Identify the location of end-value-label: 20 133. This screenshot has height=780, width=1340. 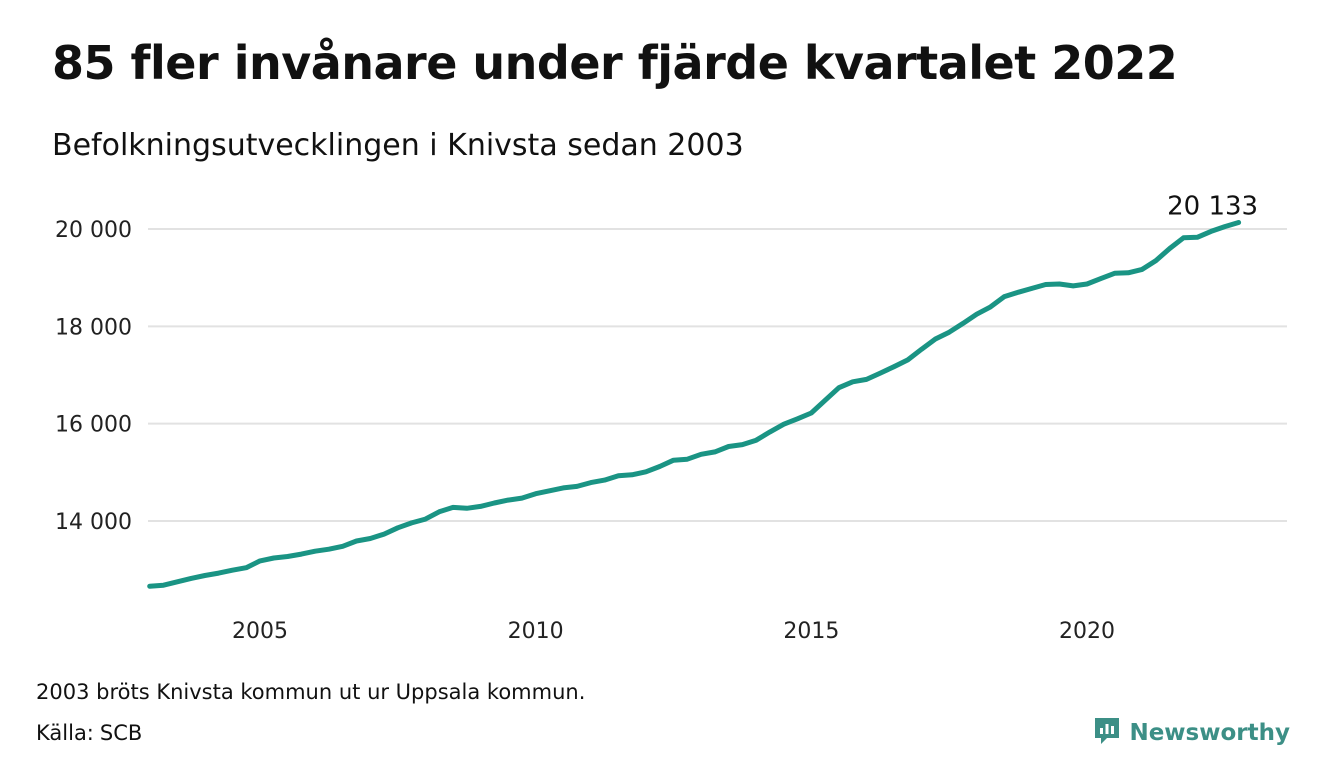
(1212, 207).